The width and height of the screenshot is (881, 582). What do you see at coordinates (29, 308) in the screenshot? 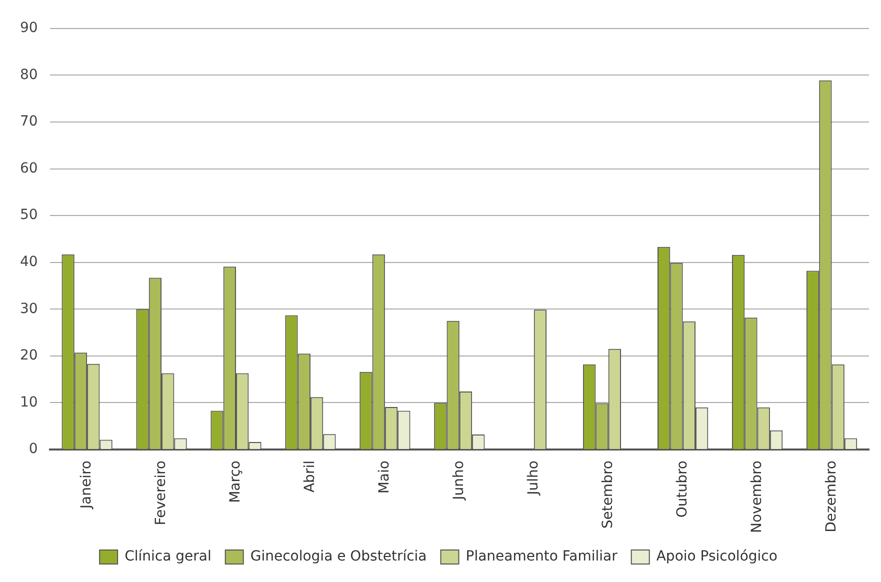
I see `y-tick-label: 30` at bounding box center [29, 308].